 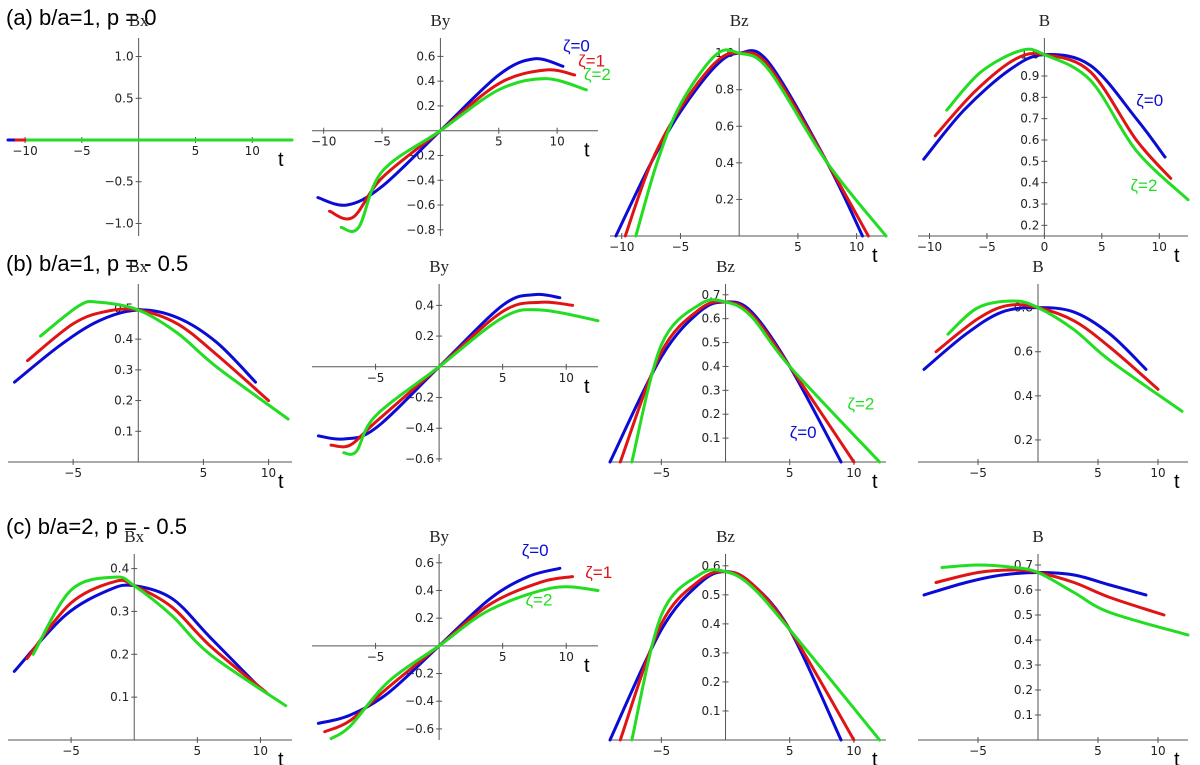 I want to click on chart-panel: Bx −5 5 10 0.1 0.2 0.3 0.4 t, so click(x=150, y=646).